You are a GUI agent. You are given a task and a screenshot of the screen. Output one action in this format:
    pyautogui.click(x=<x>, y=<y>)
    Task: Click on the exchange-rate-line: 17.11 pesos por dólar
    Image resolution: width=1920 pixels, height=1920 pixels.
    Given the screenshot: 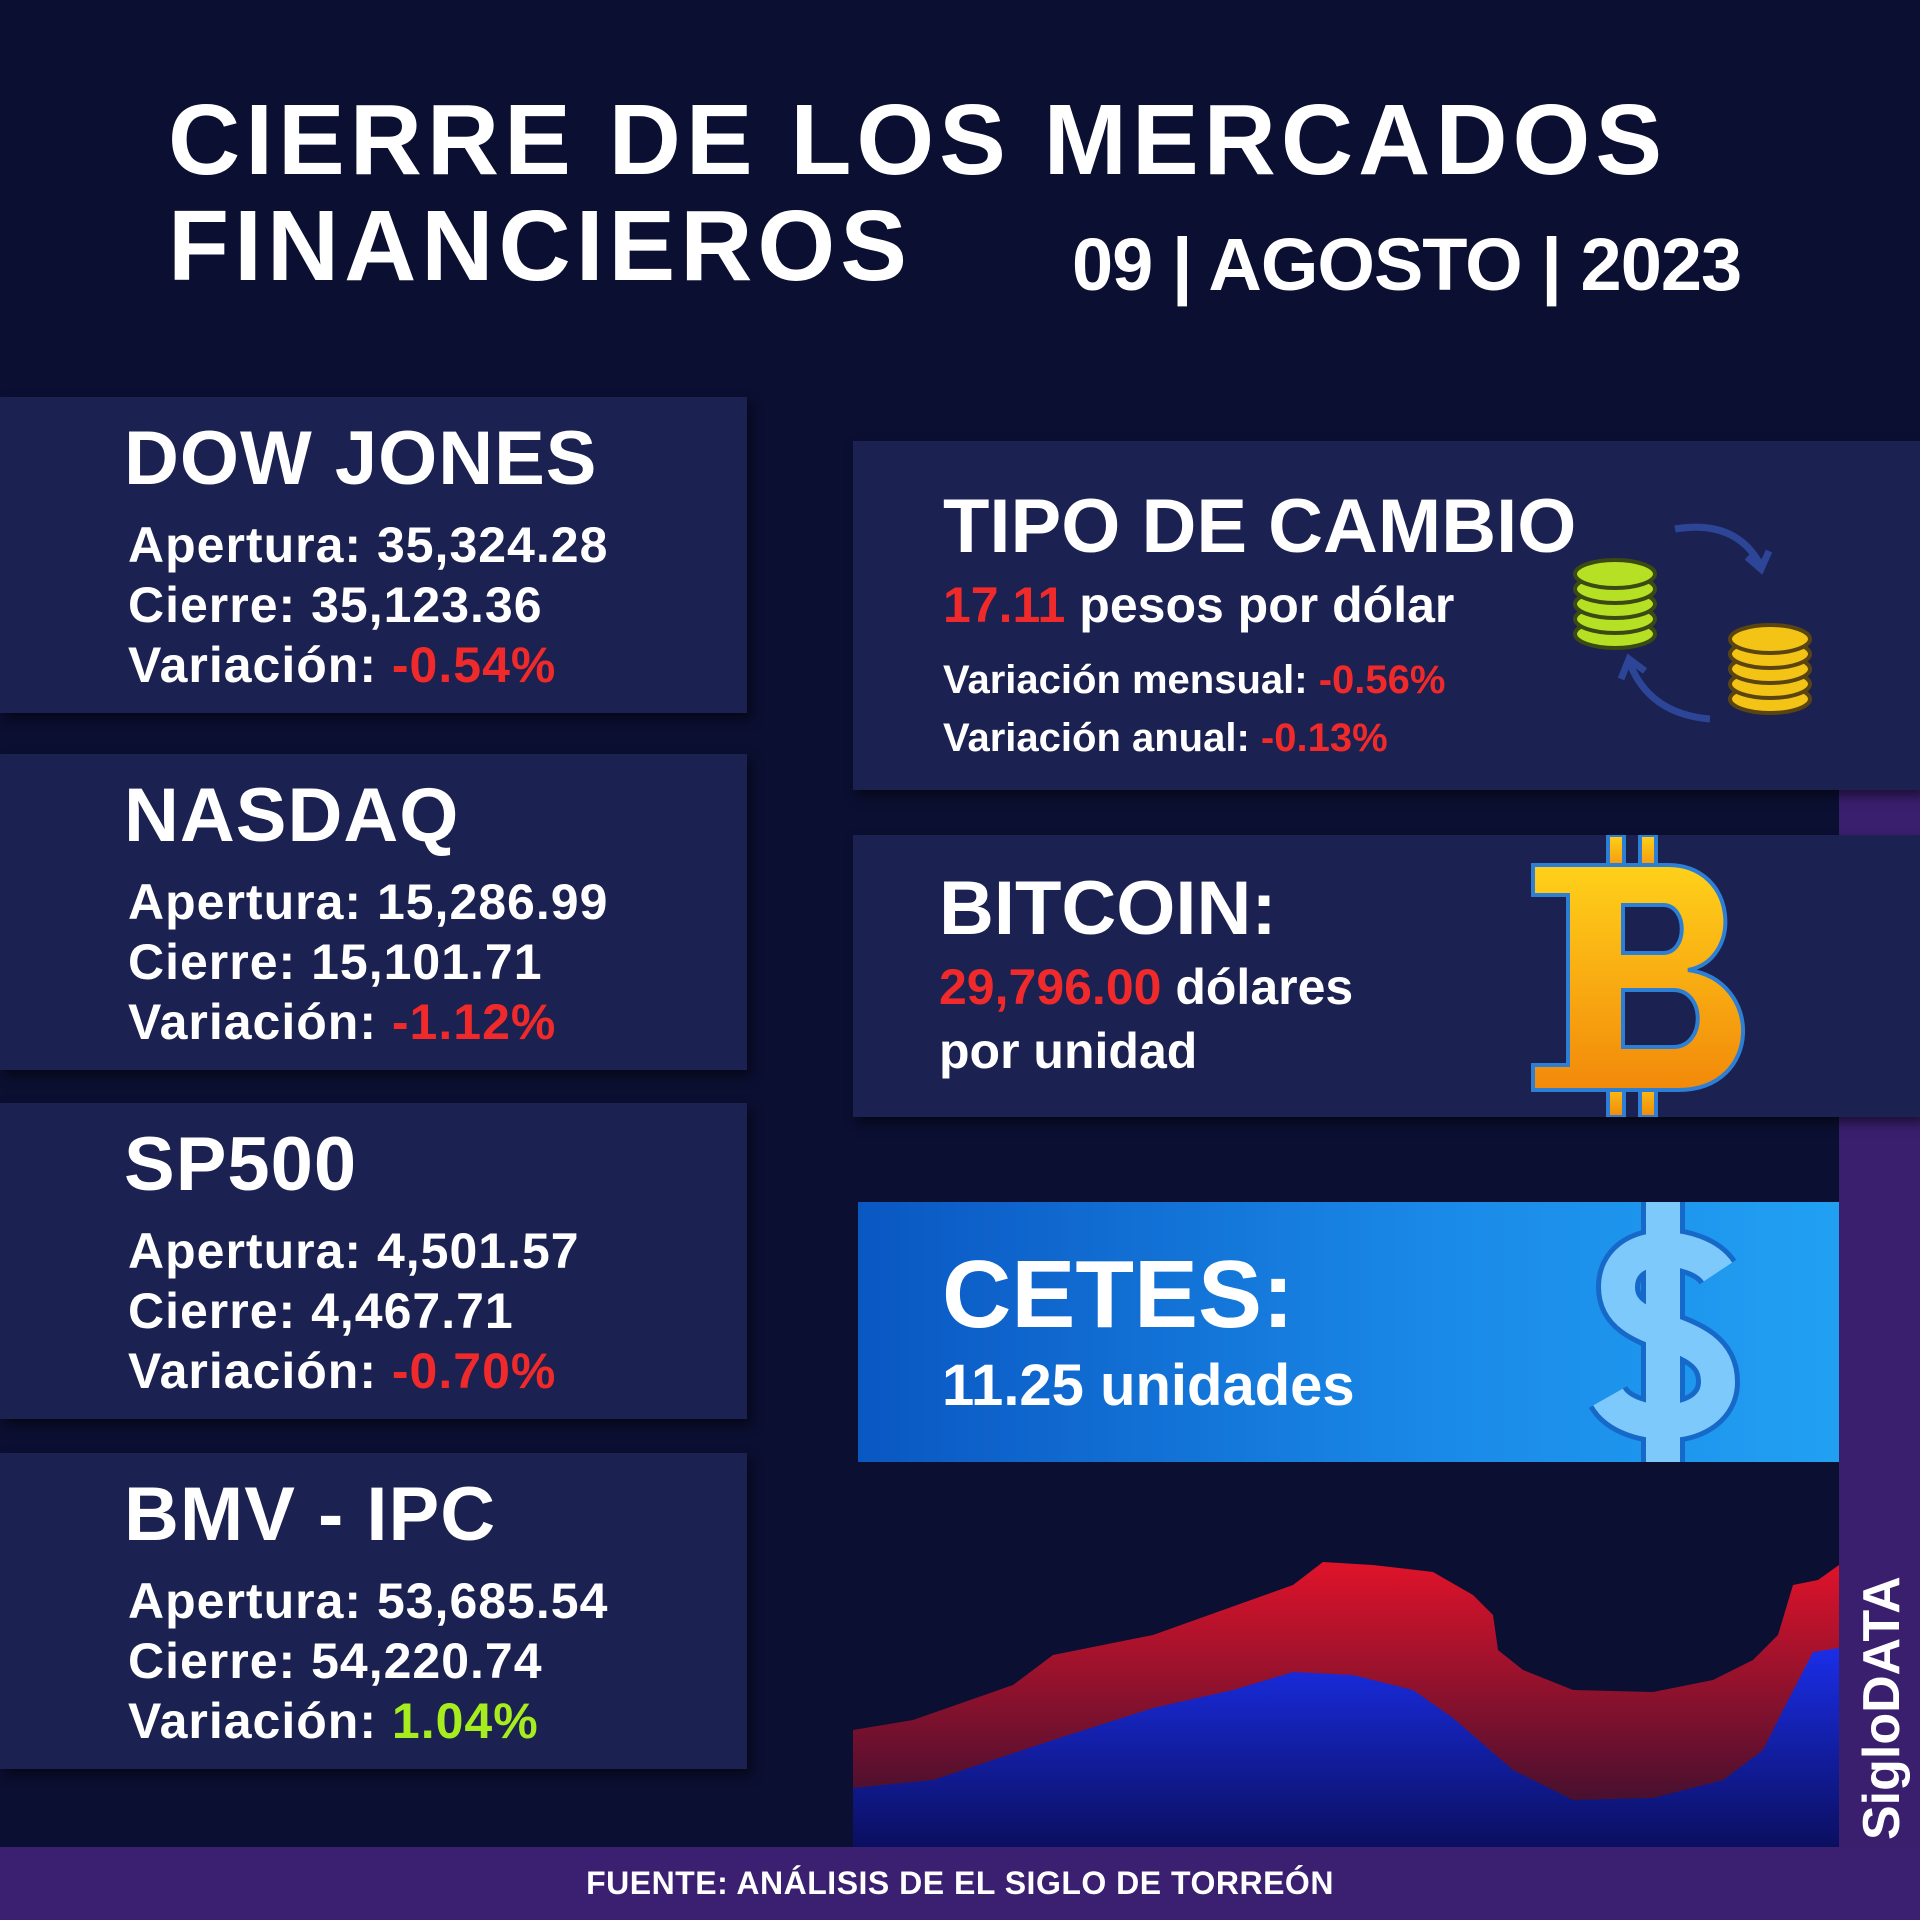 What is the action you would take?
    pyautogui.click(x=1198, y=605)
    